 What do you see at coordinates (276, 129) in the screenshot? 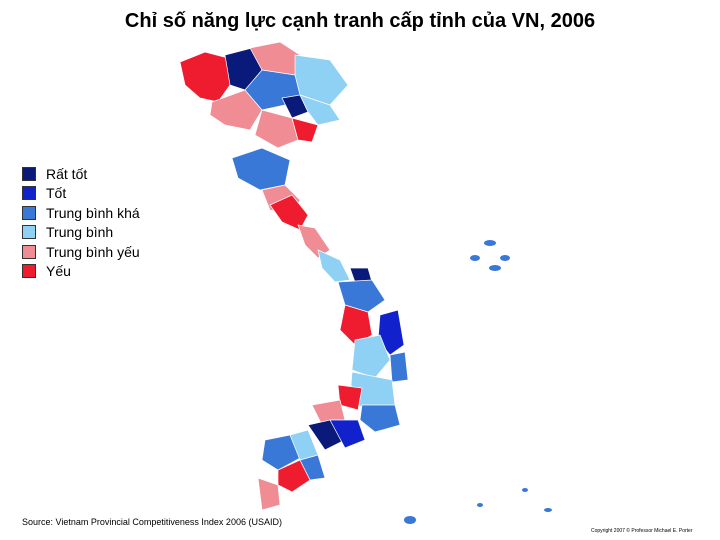
I see `province-redriver` at bounding box center [276, 129].